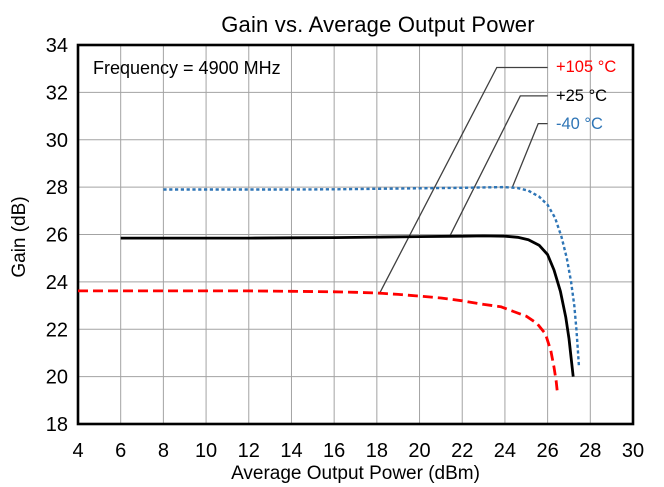  I want to click on y-tick-label: 18, so click(57, 425).